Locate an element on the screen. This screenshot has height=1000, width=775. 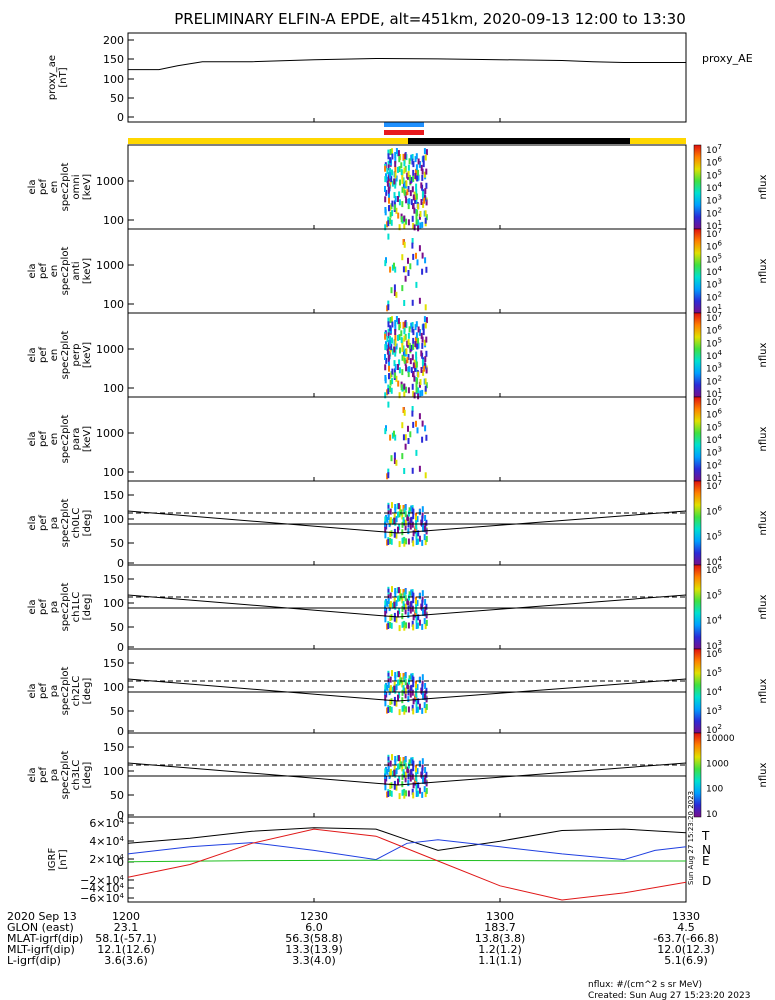
y-axis-label: pef is located at coordinates (43, 775).